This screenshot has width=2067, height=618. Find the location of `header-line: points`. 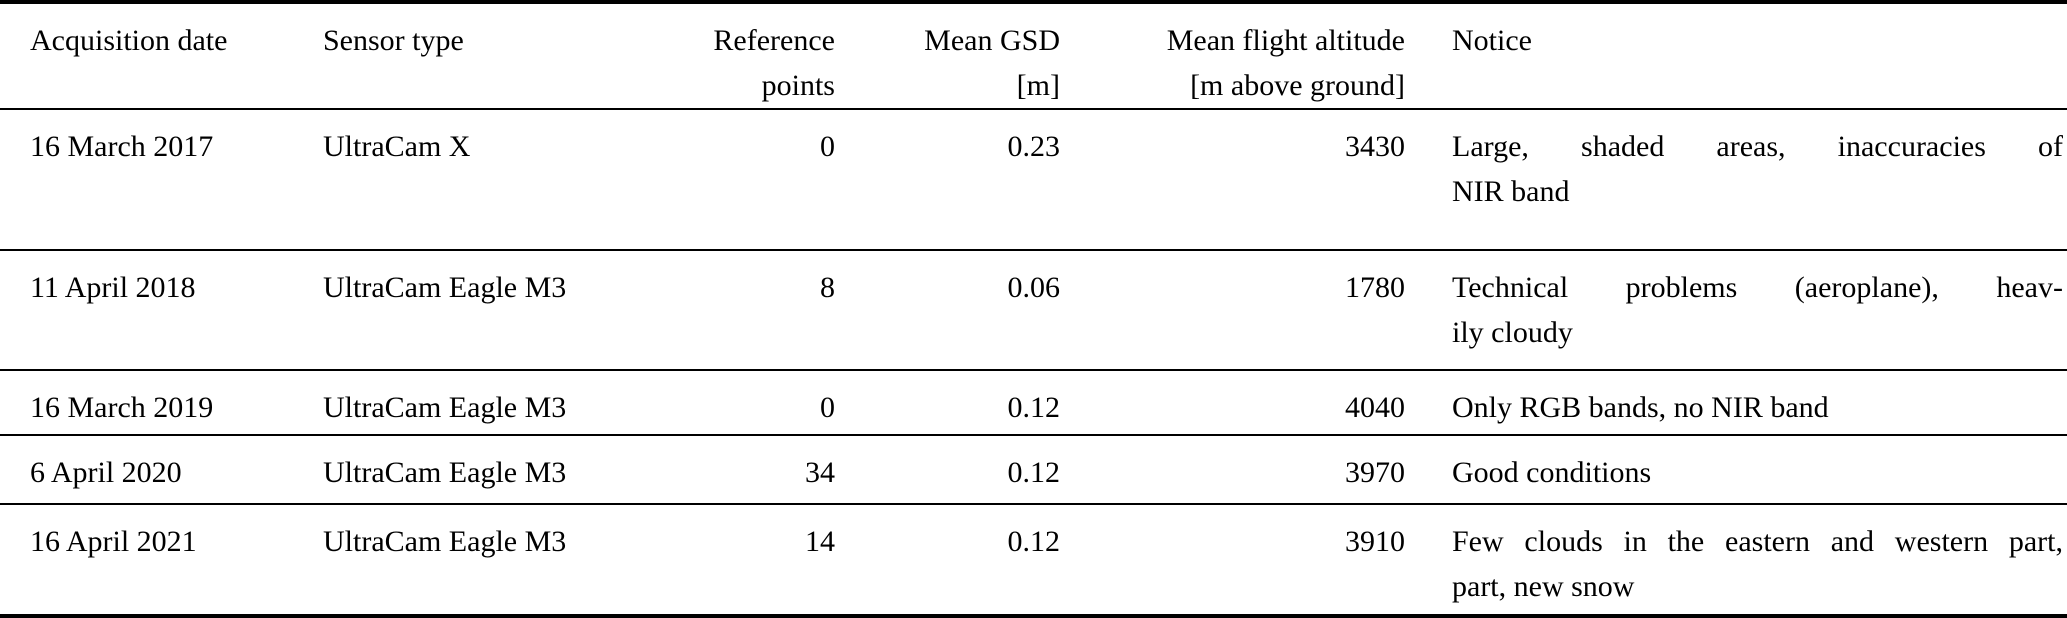

header-line: points is located at coordinates (798, 85).